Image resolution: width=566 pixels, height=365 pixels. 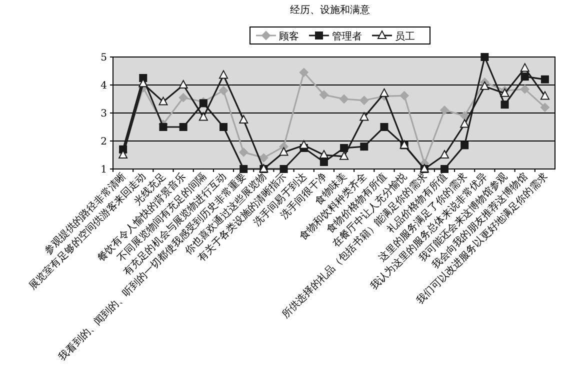 What do you see at coordinates (103, 114) in the screenshot?
I see `y-tick-label: 3` at bounding box center [103, 114].